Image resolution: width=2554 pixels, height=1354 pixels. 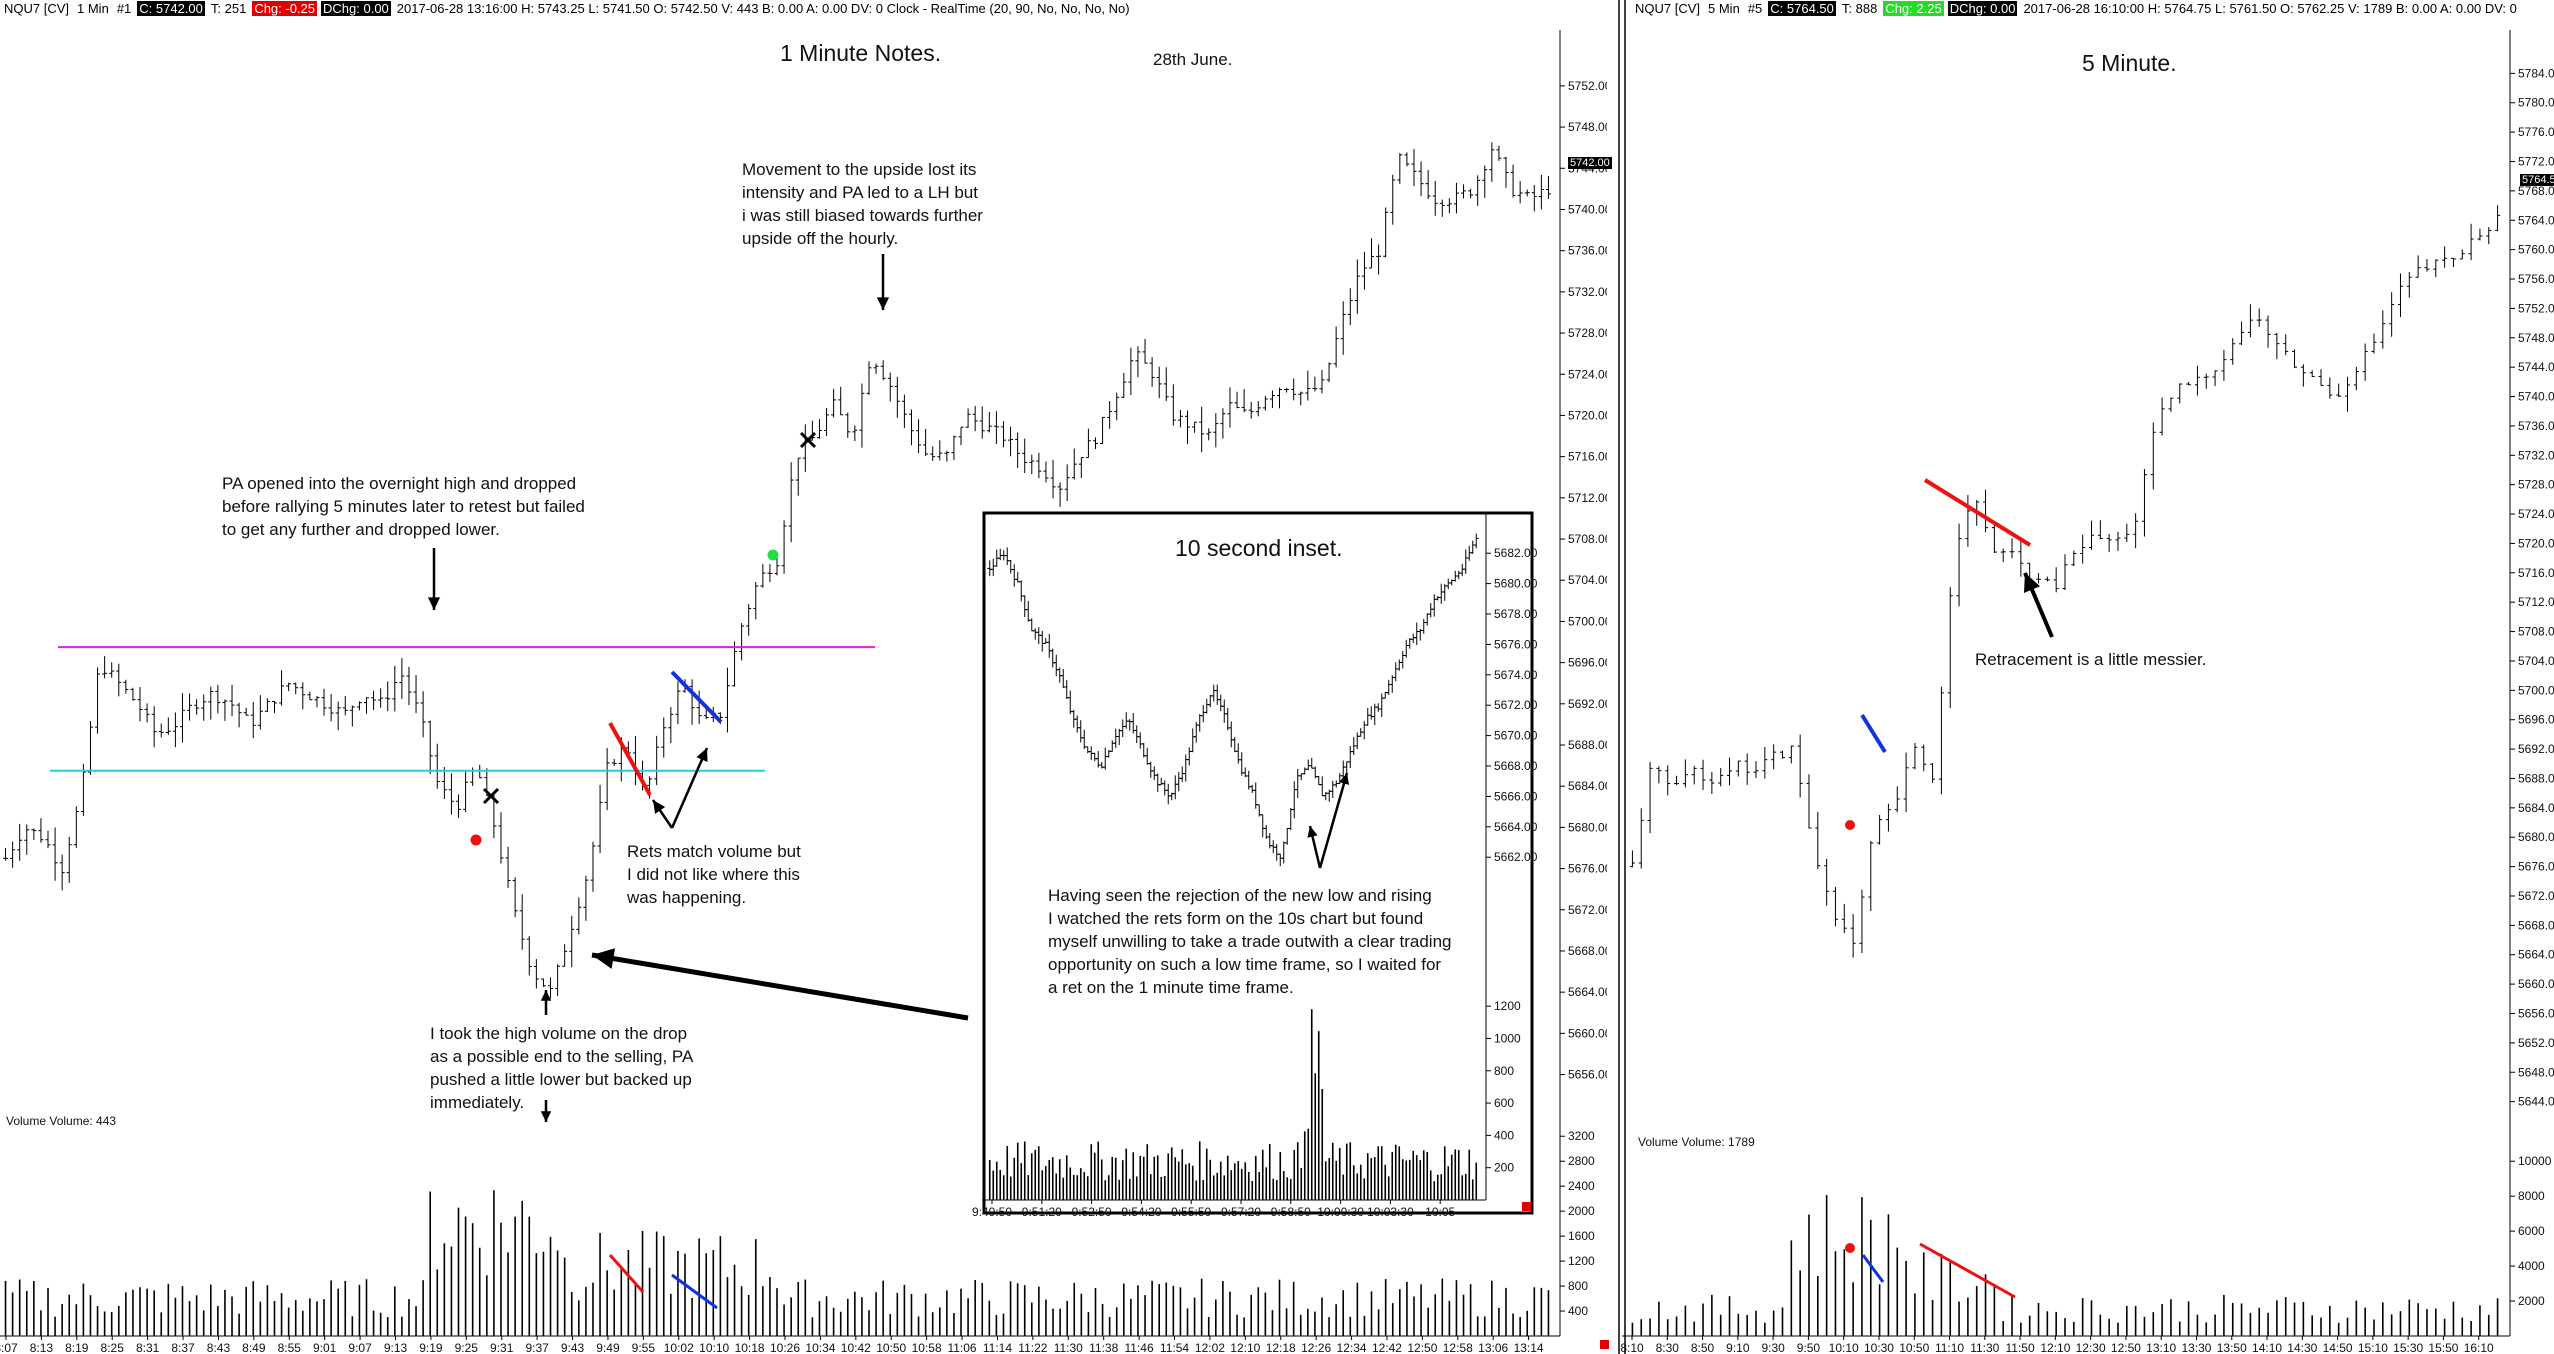 What do you see at coordinates (1590, 374) in the screenshot?
I see `left-y-tick-label: 5724.00` at bounding box center [1590, 374].